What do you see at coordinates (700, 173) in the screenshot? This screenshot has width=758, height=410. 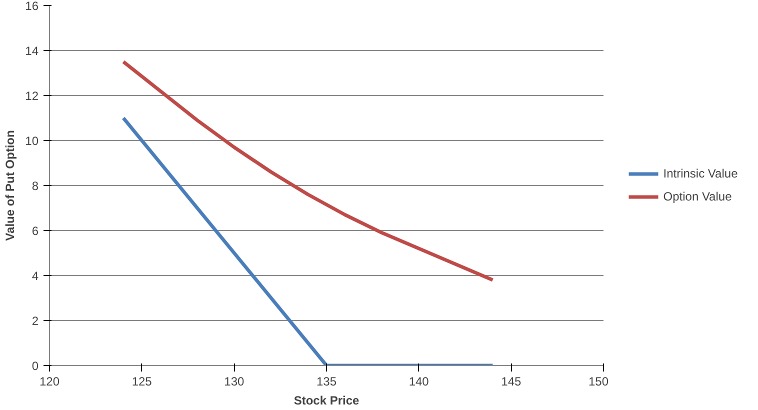 I see `legend-label: Intrinsic Value` at bounding box center [700, 173].